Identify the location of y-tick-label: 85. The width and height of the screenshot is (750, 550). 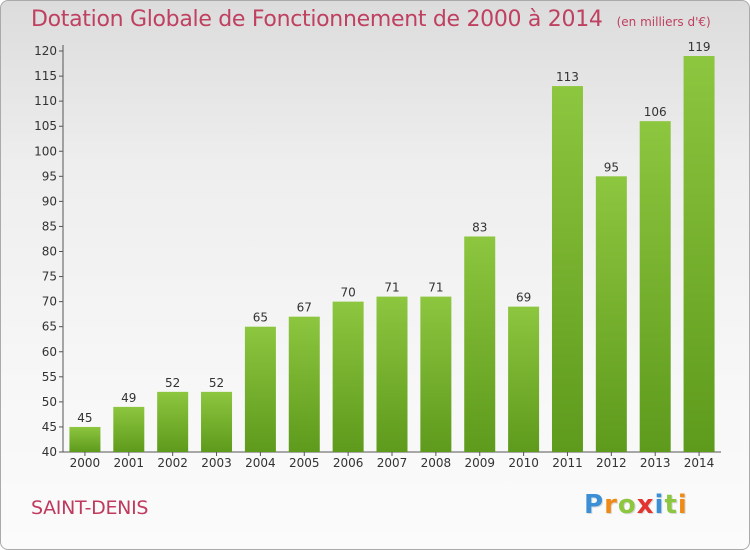
(49, 226).